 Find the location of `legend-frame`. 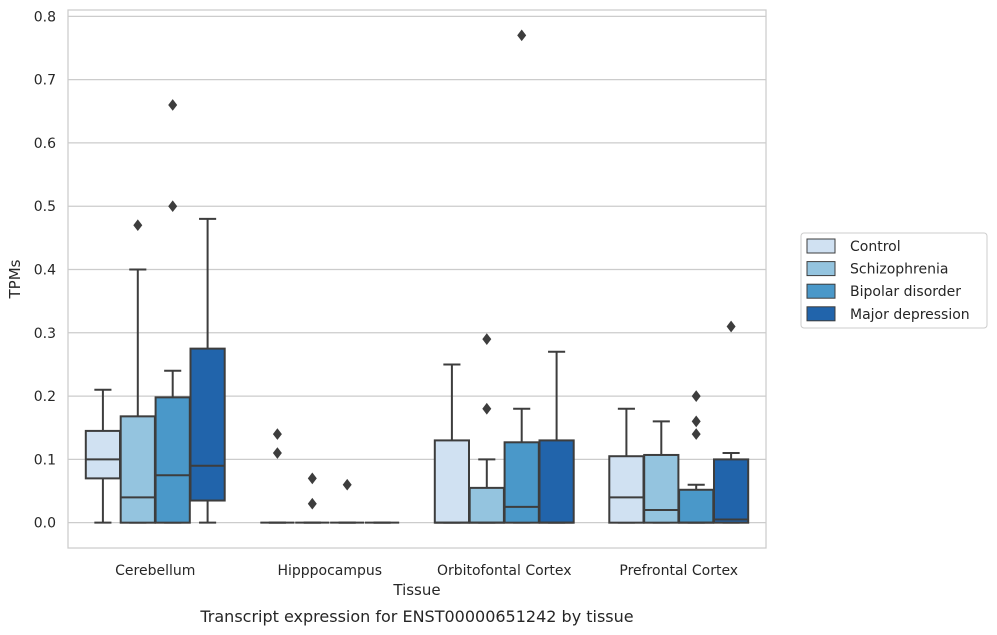

legend-frame is located at coordinates (894, 280).